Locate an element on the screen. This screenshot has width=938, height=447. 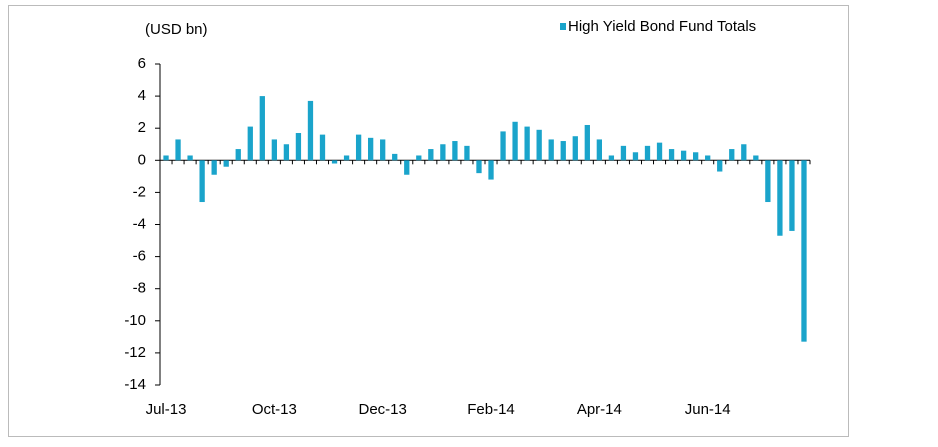
y-tick-label: 4 is located at coordinates (142, 95).